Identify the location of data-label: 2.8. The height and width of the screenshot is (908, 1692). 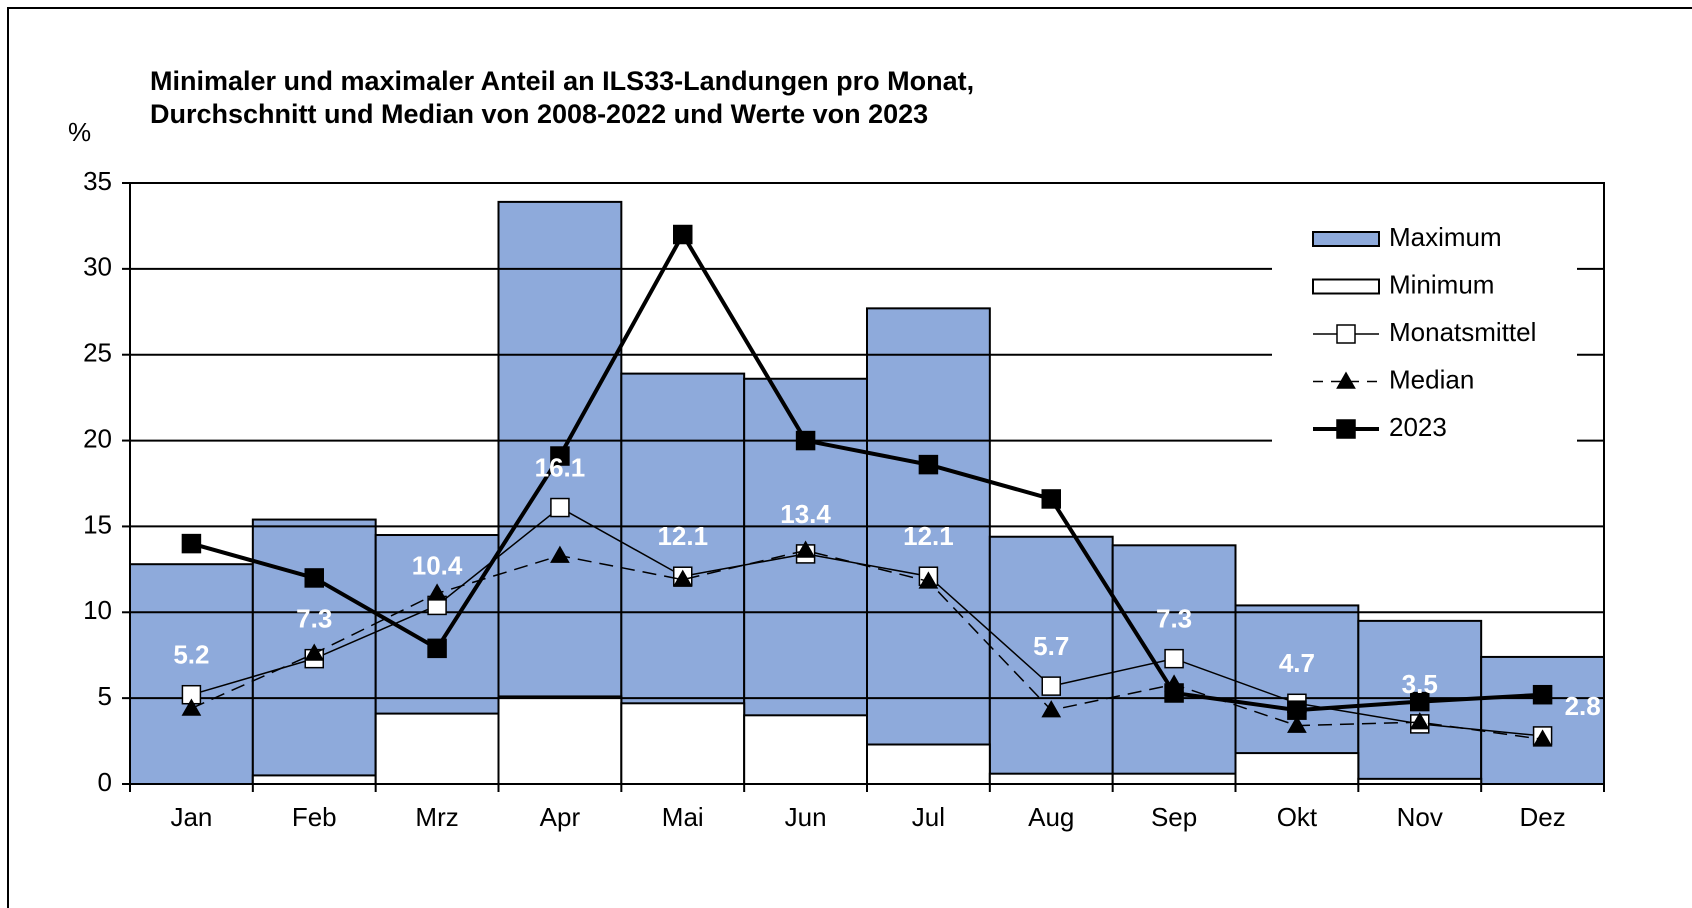
(1583, 706).